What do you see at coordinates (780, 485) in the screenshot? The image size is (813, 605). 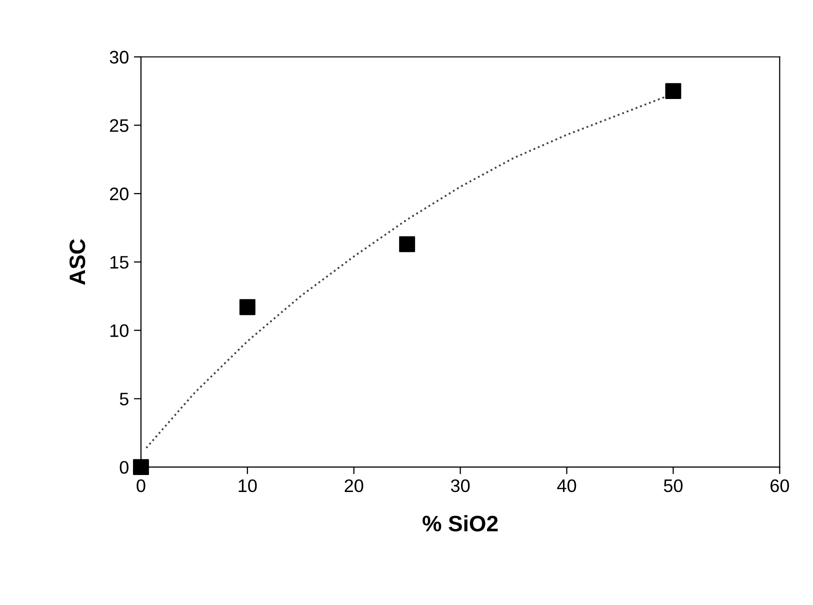 I see `x-tick-label: 60` at bounding box center [780, 485].